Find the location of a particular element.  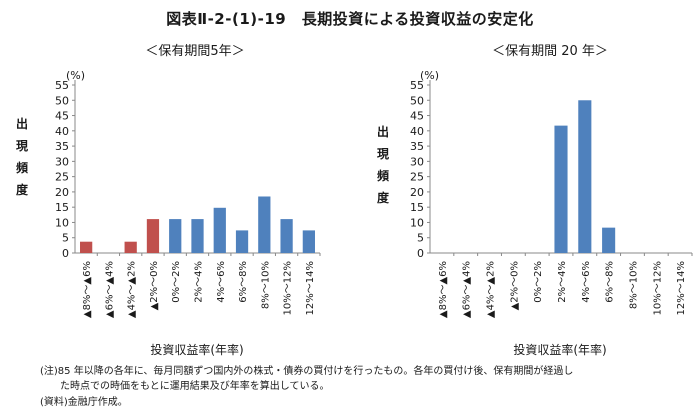

x-label-5y: 投資収益率(年率) is located at coordinates (196, 349).